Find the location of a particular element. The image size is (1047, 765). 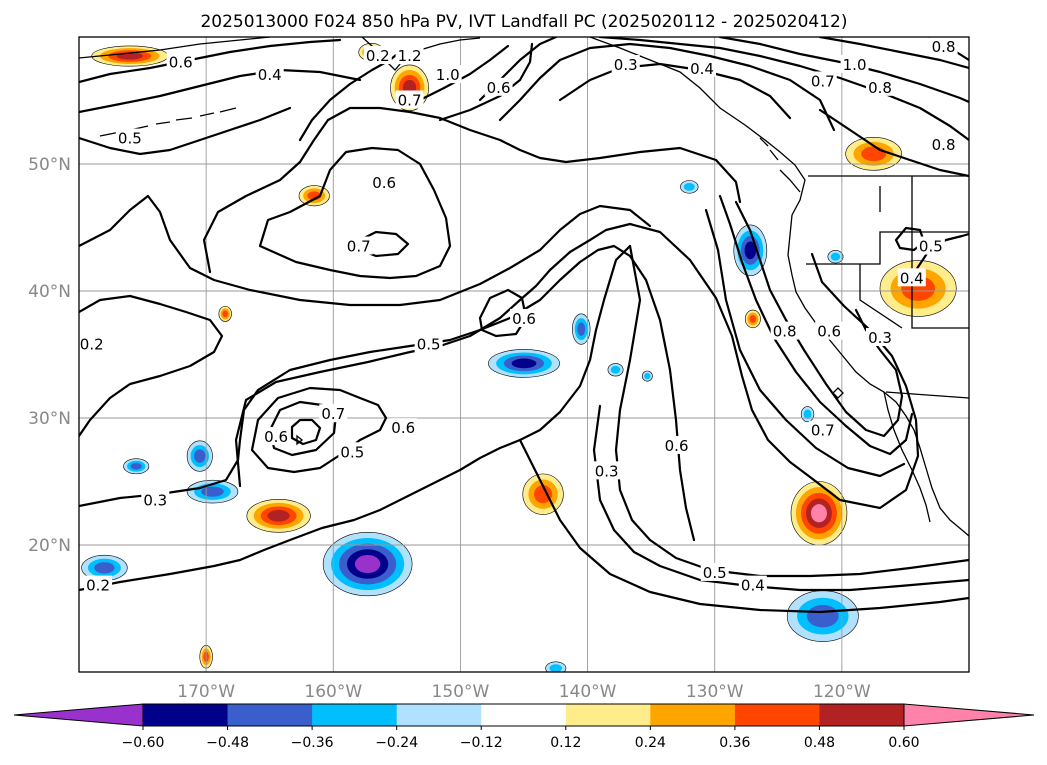

longitude-tick-labels: 170°W 160°W 150°W 140°W 130°W 120°W is located at coordinates (524, 692).